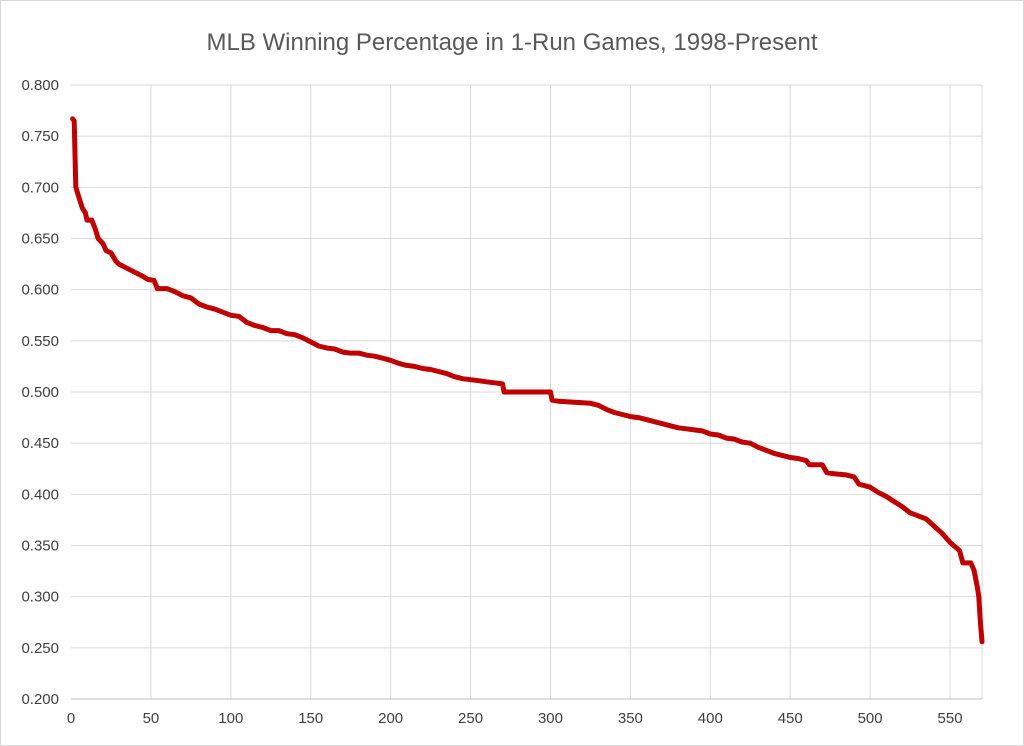 This screenshot has height=746, width=1024. Describe the element at coordinates (550, 718) in the screenshot. I see `x-tick-label: 300` at that location.